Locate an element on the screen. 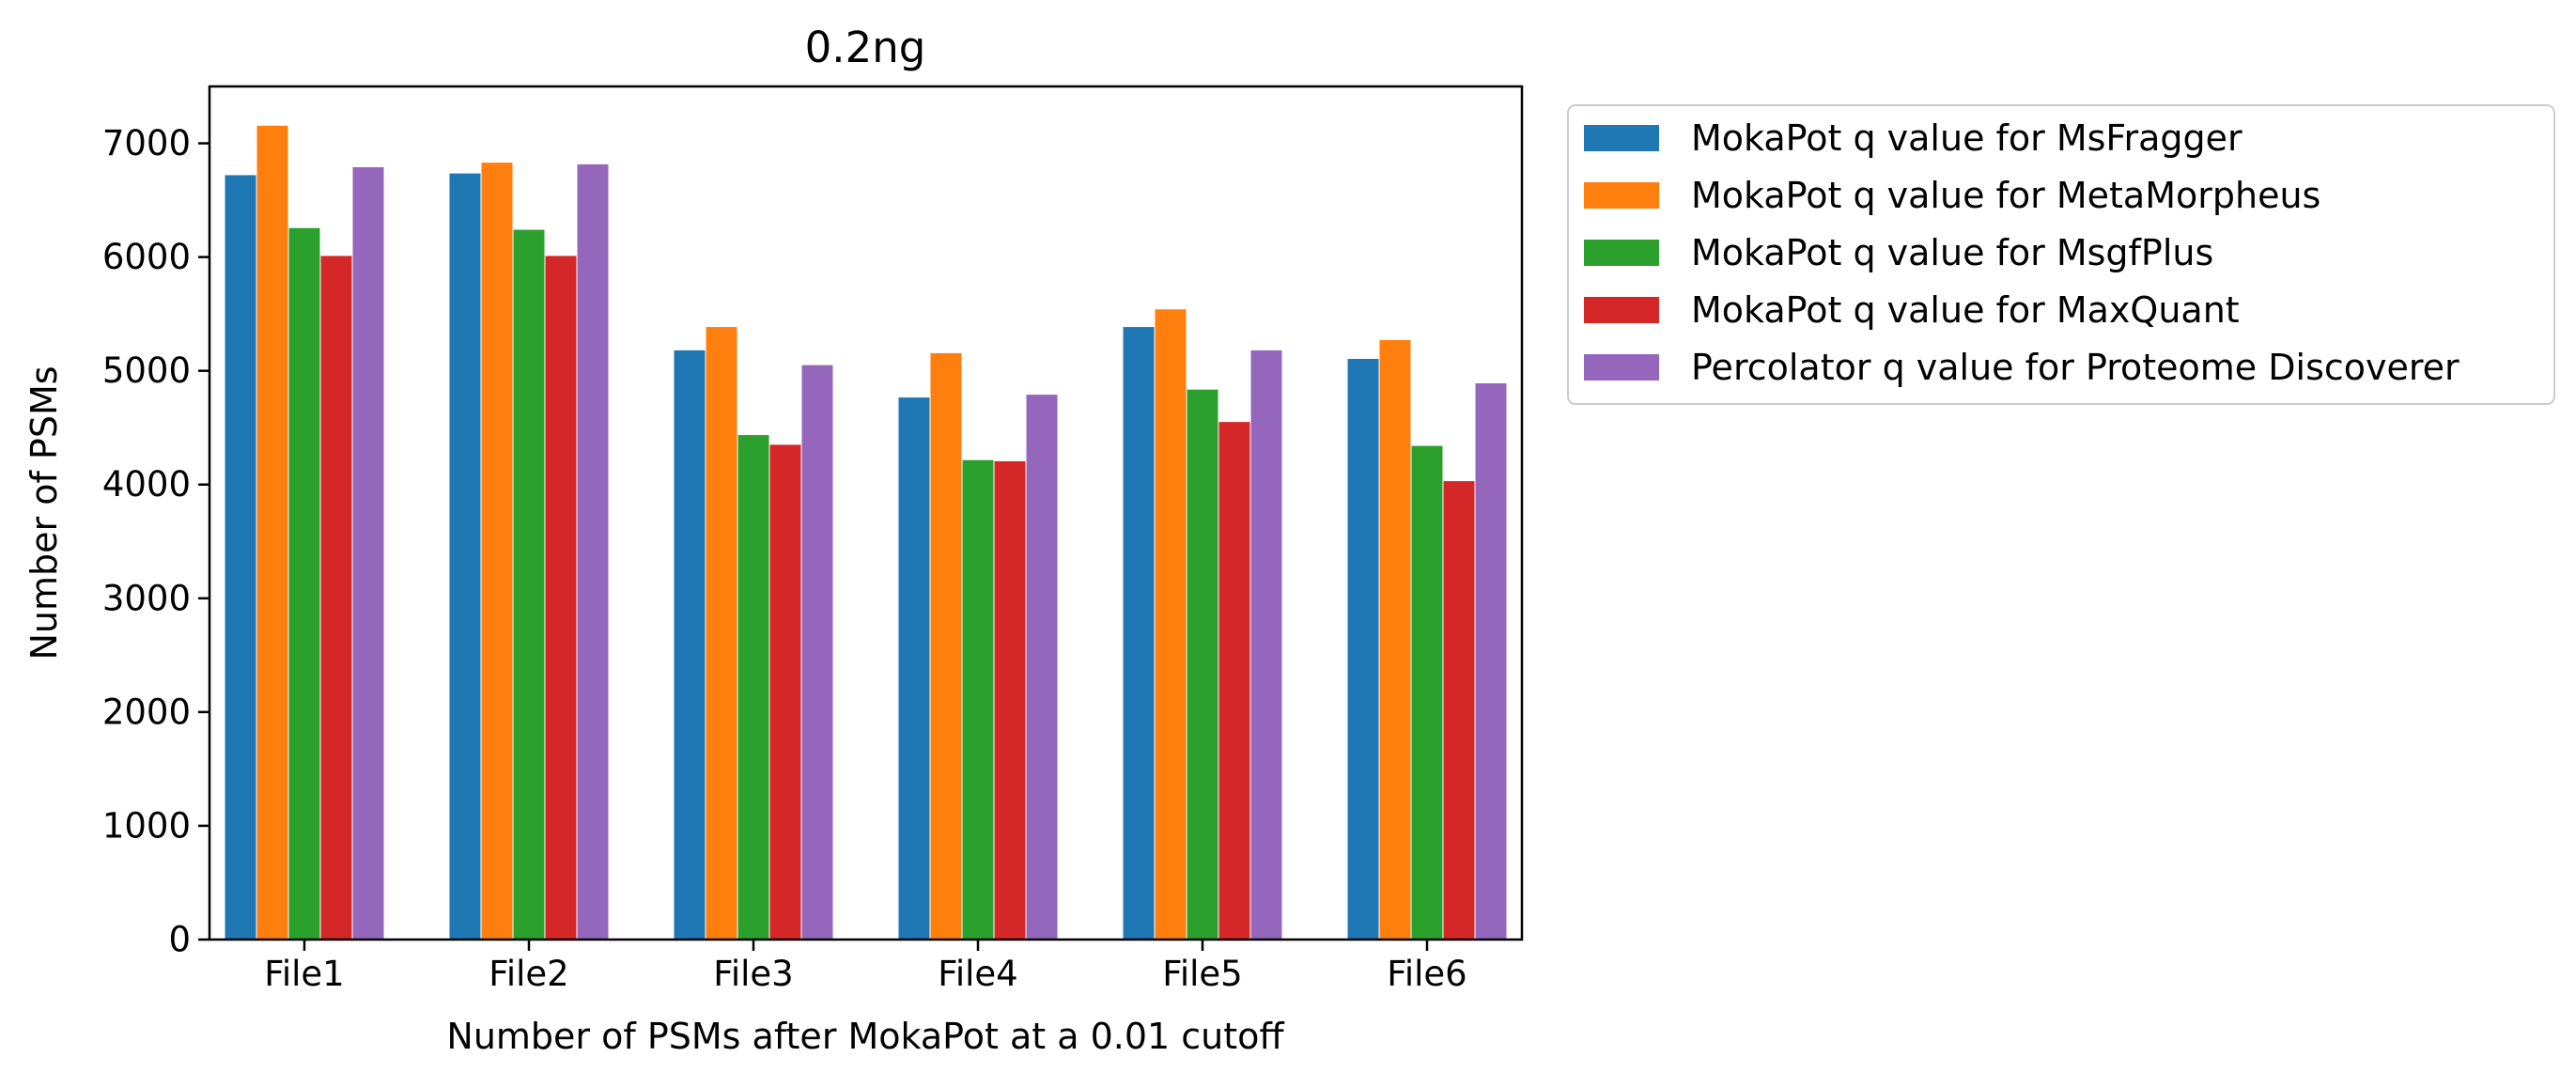 This screenshot has width=2576, height=1088. y-tick-label: 4000 is located at coordinates (146, 484).